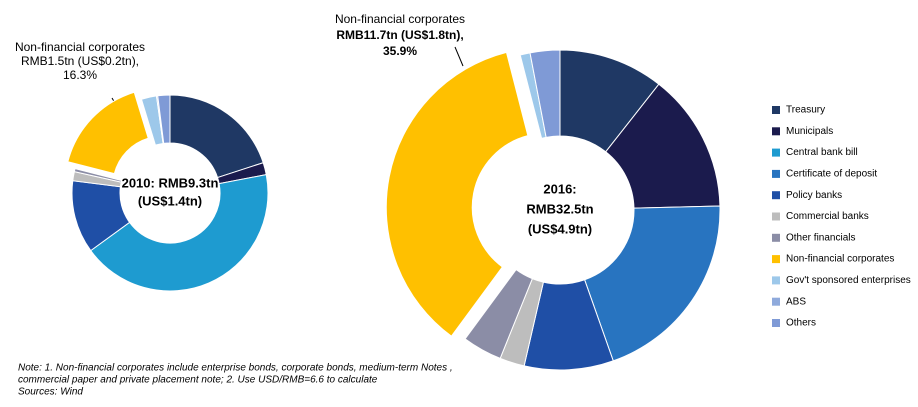  What do you see at coordinates (559, 208) in the screenshot?
I see `center-label: RMB32.5tn` at bounding box center [559, 208].